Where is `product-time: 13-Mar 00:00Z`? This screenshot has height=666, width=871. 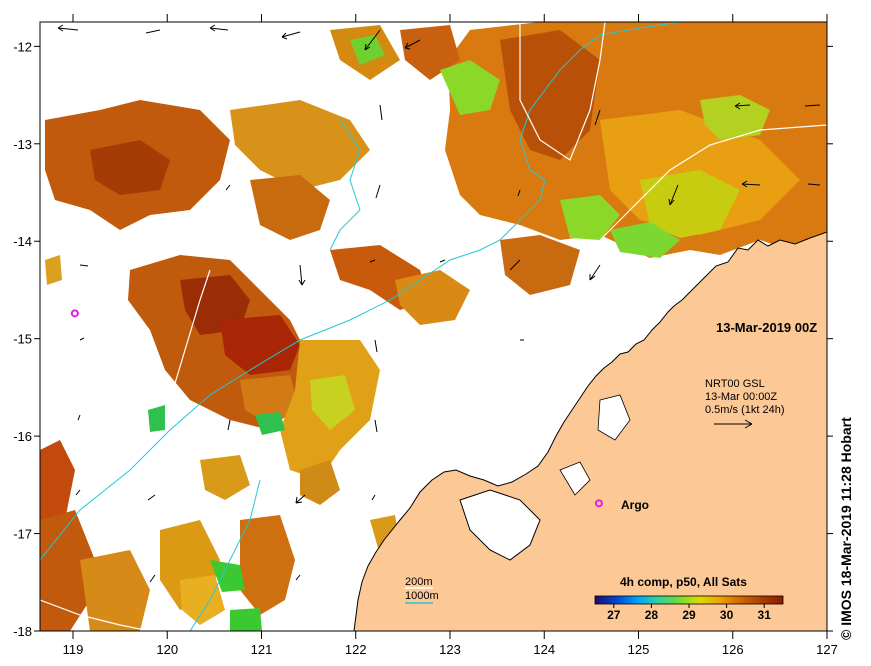 product-time: 13-Mar 00:00Z is located at coordinates (741, 397).